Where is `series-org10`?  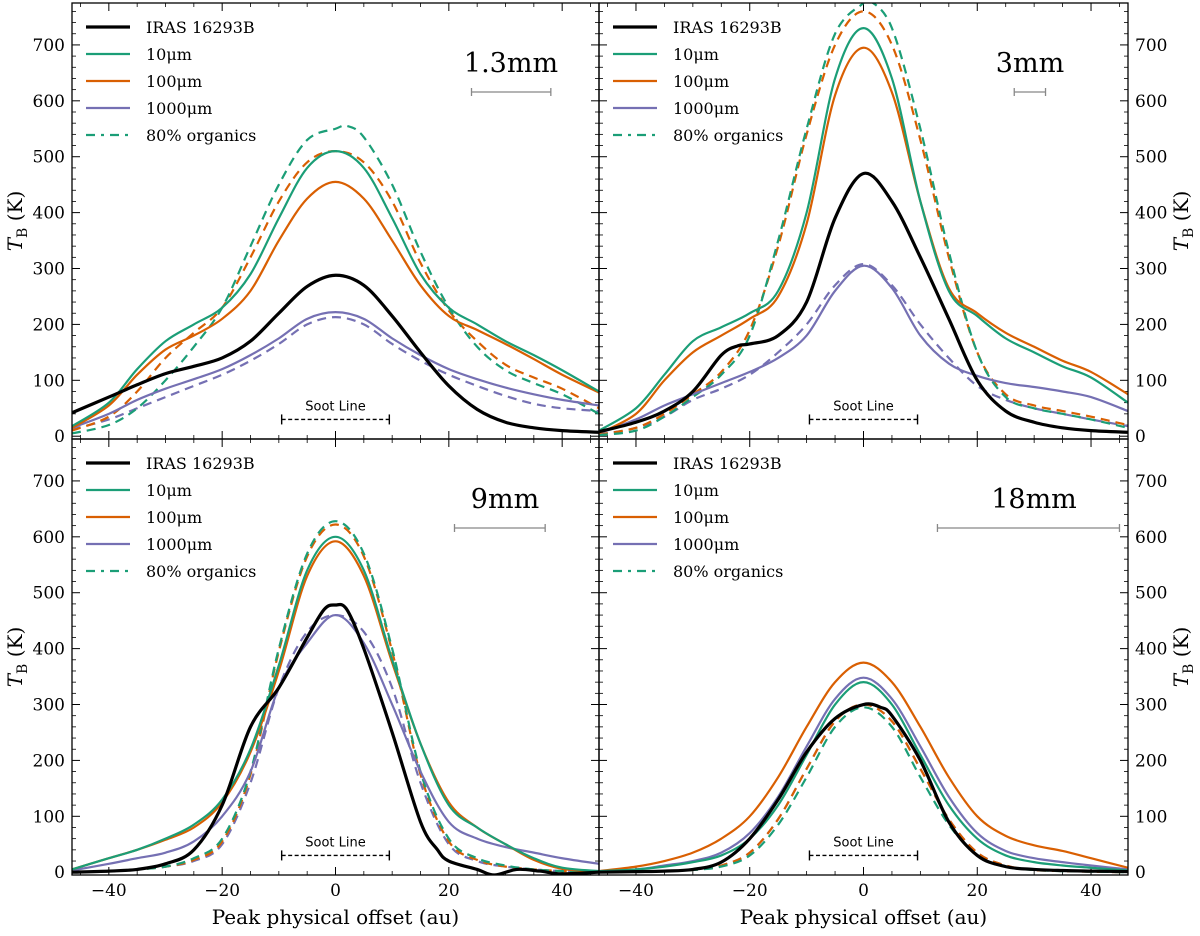 series-org10 is located at coordinates (335, 279).